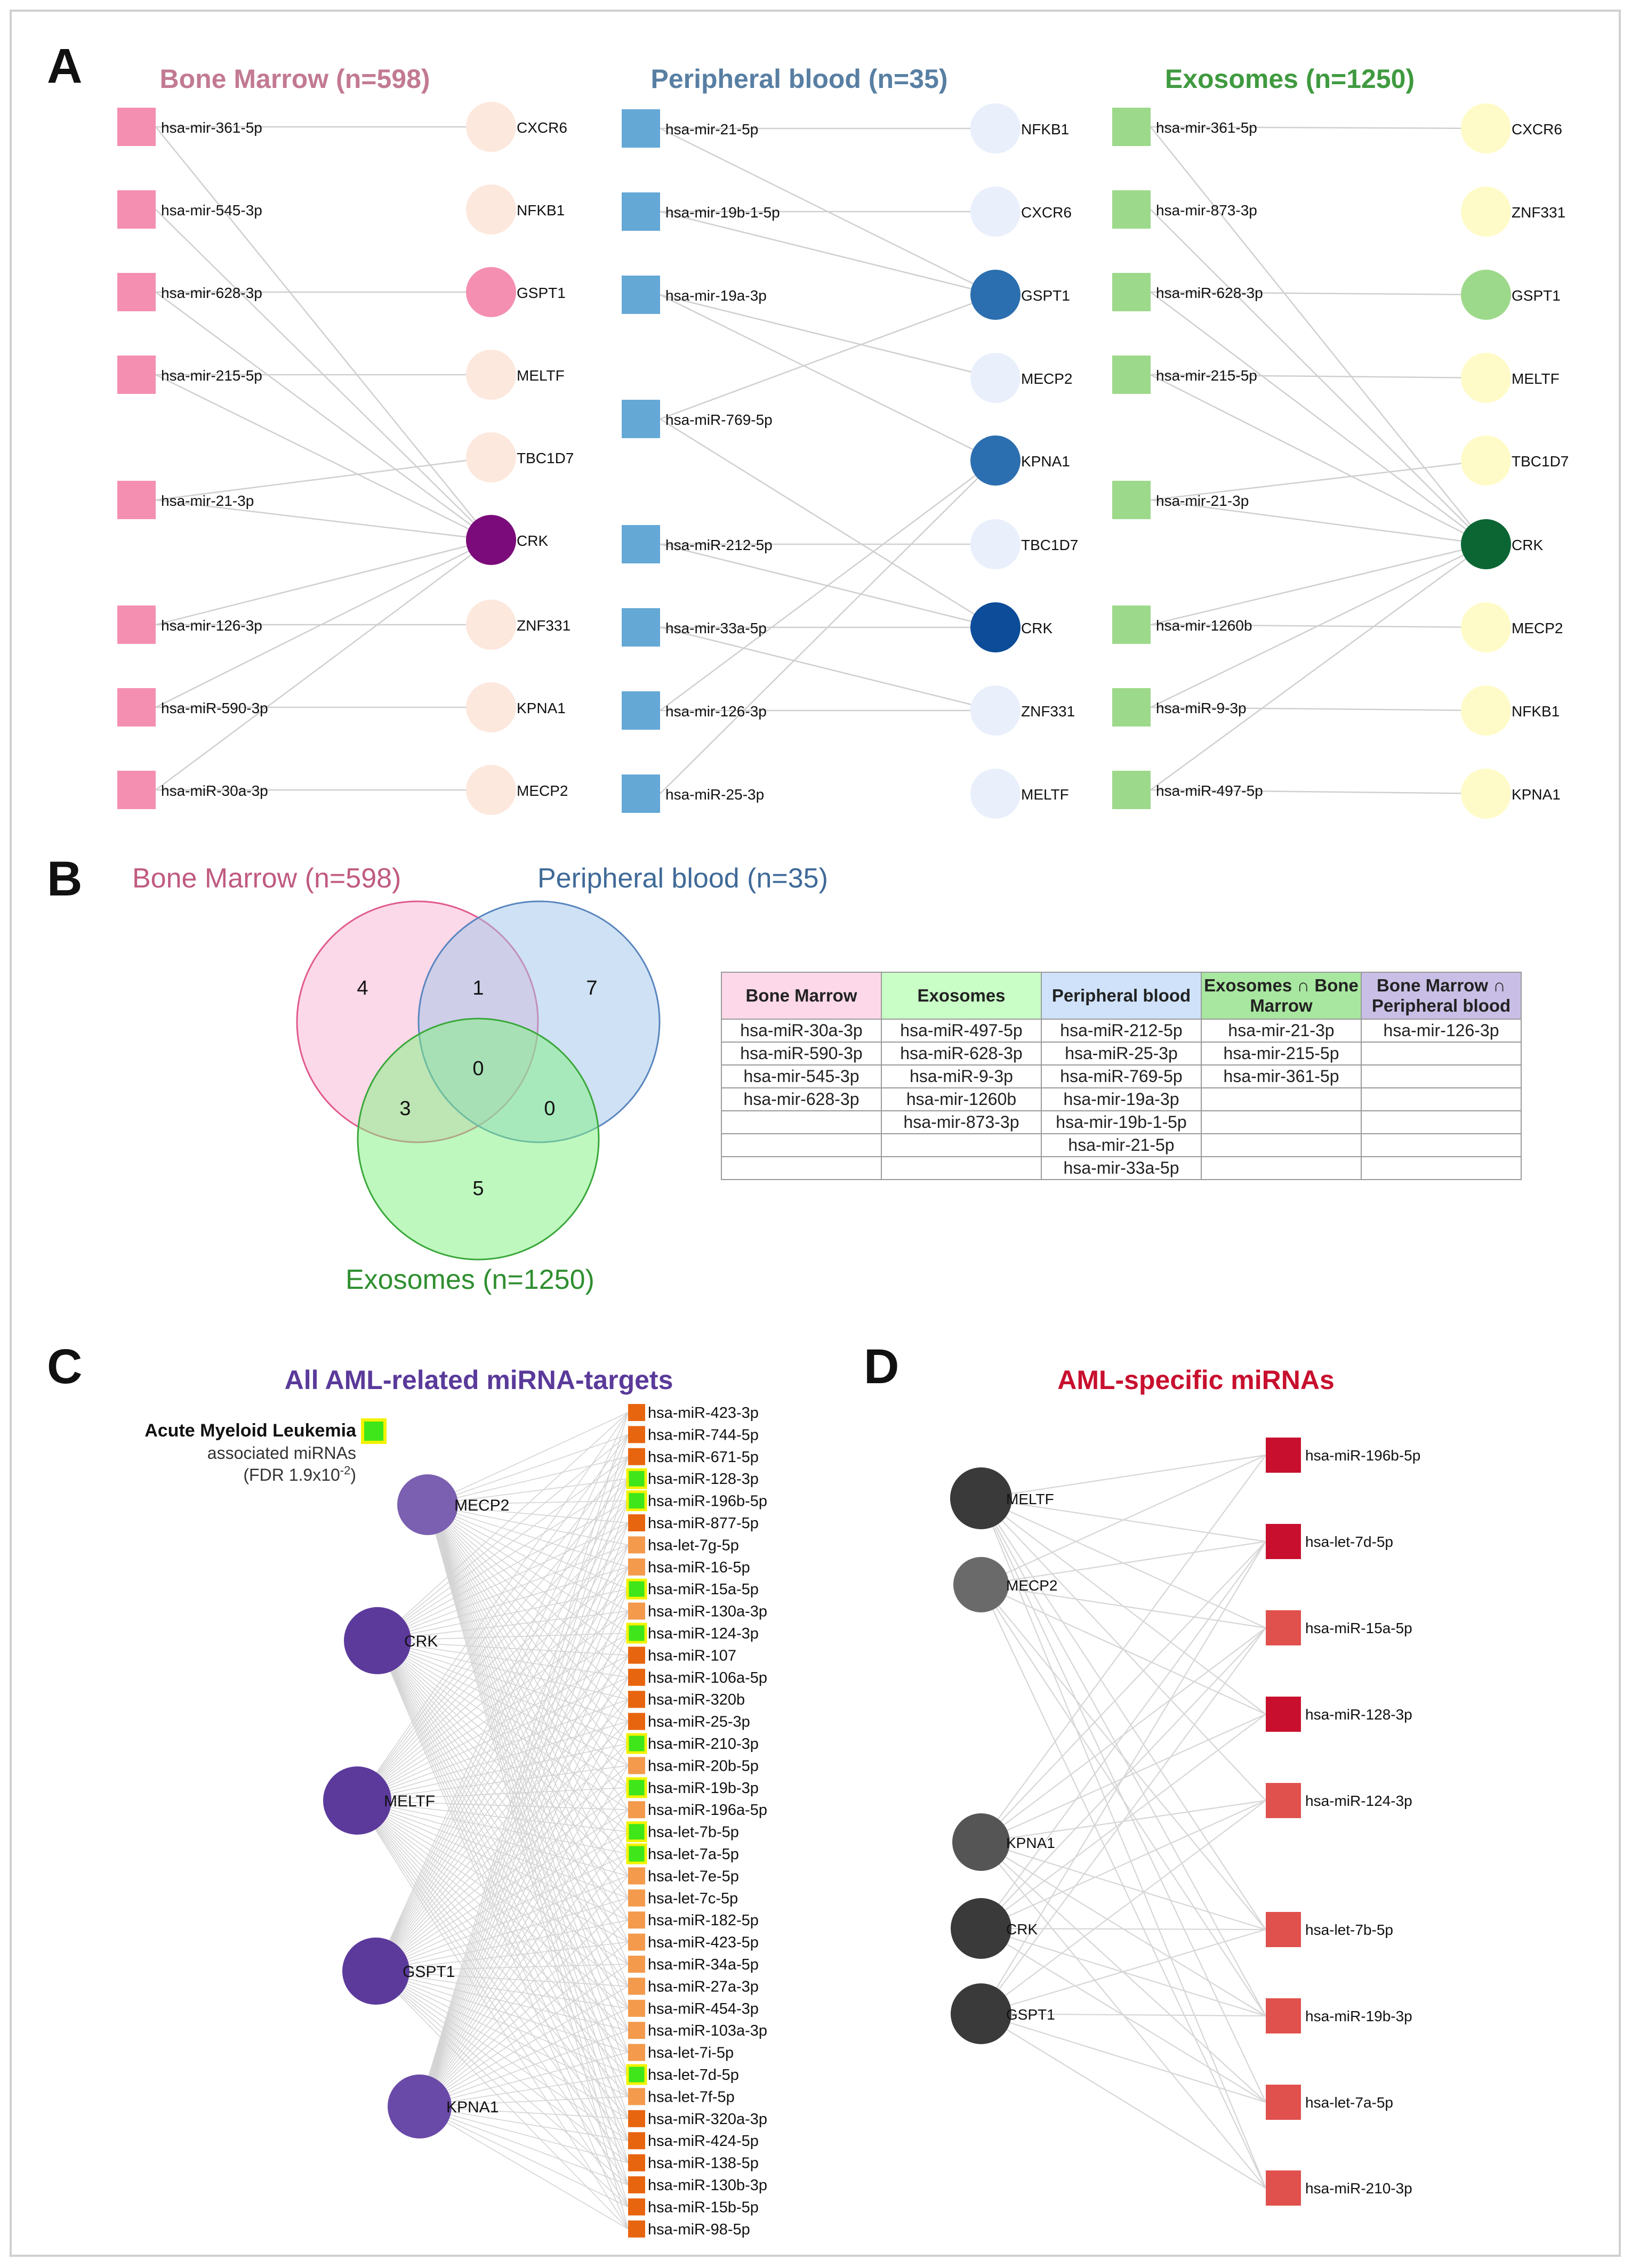  What do you see at coordinates (64, 66) in the screenshot?
I see `panel-a-letter: A` at bounding box center [64, 66].